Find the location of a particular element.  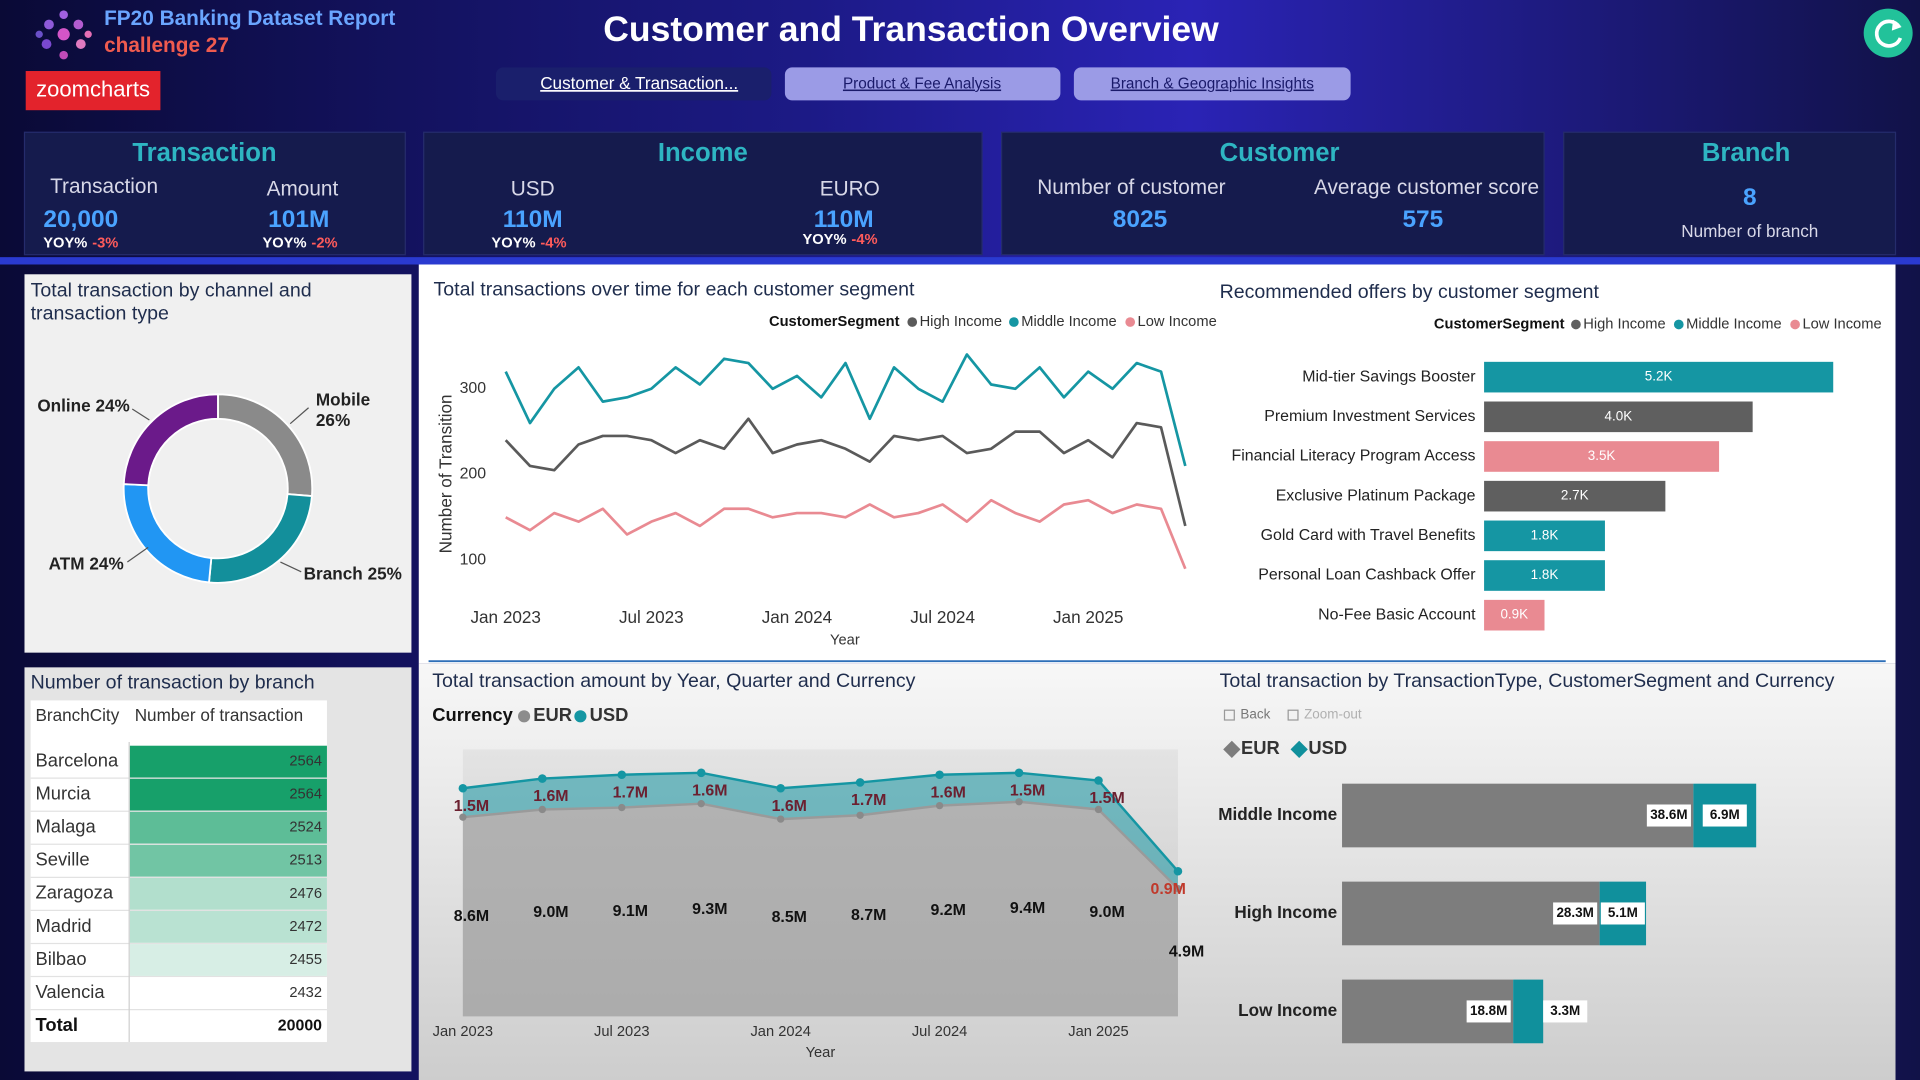

x-tick-label: Jan 2025 is located at coordinates (1088, 617).